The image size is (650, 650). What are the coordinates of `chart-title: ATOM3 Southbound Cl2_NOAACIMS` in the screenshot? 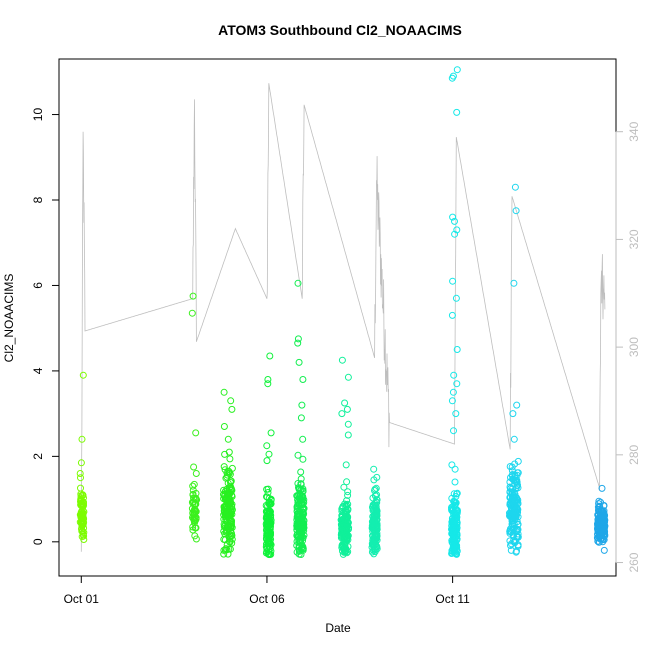 It's located at (340, 30).